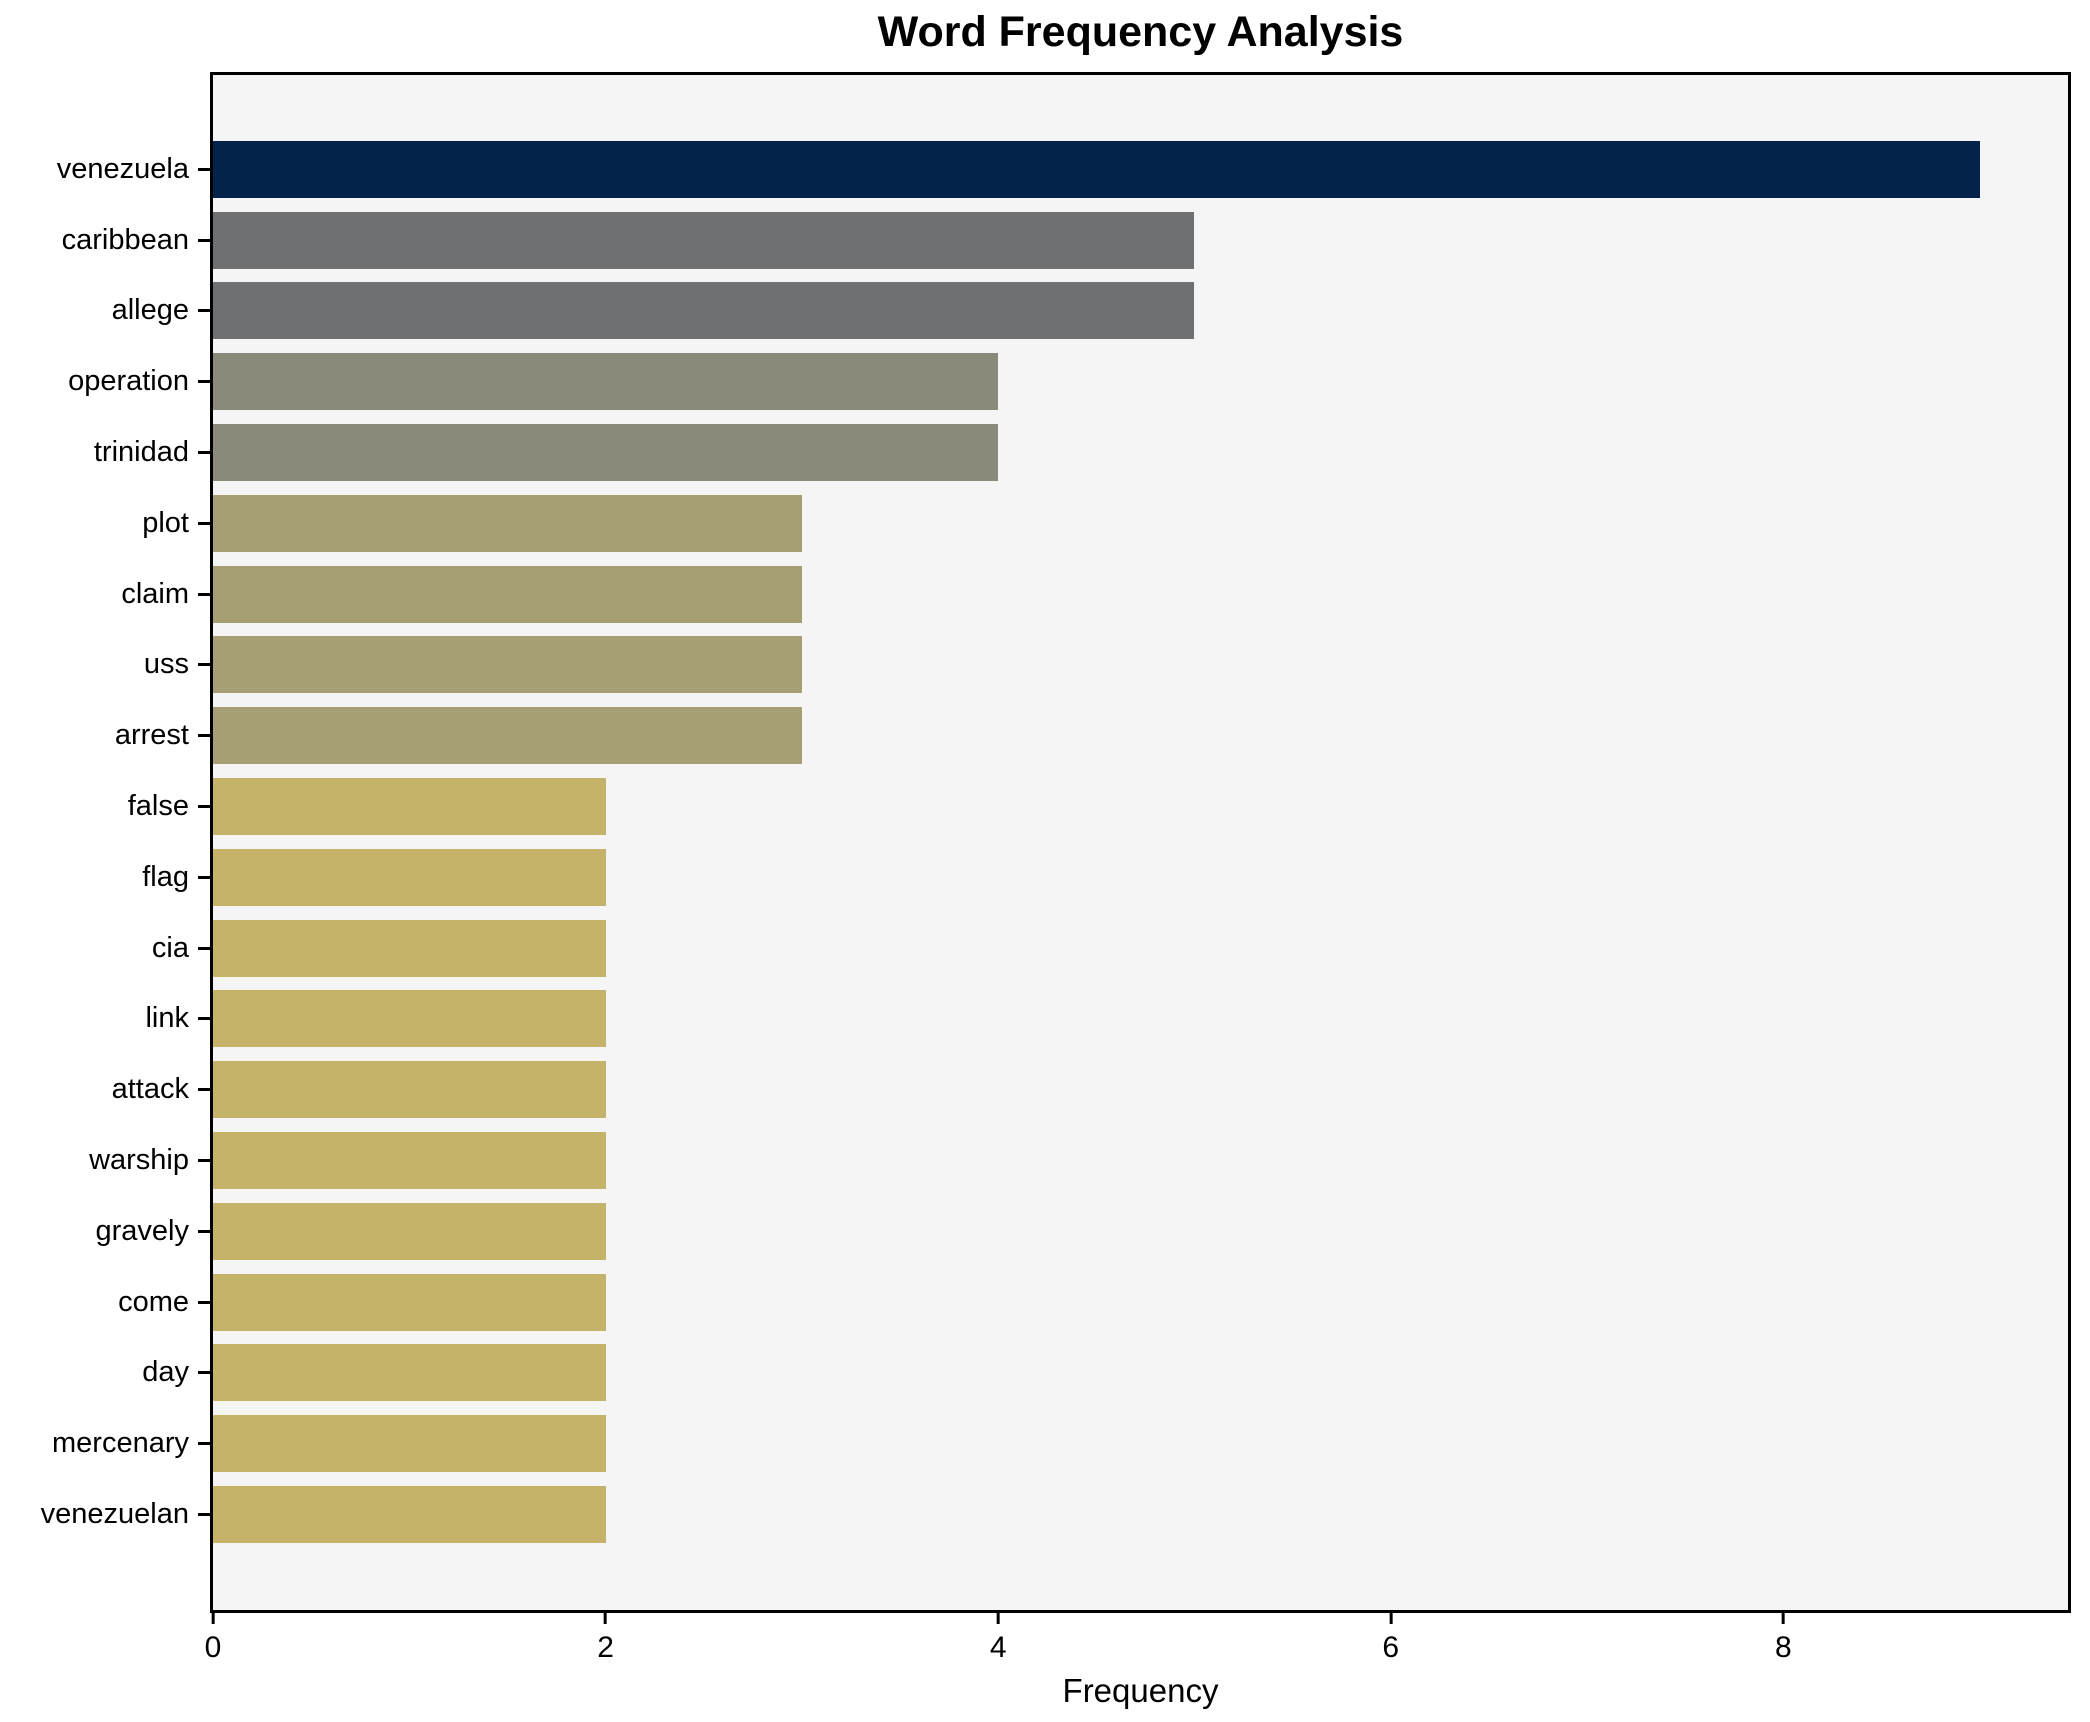 The height and width of the screenshot is (1722, 2090). I want to click on x-tick-label: 0, so click(213, 1647).